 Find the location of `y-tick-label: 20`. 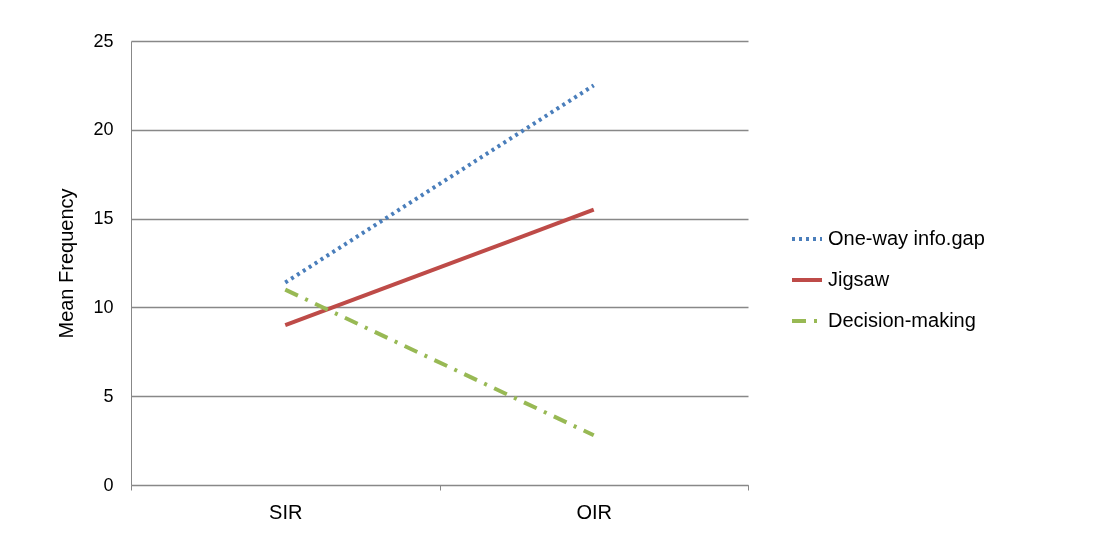

y-tick-label: 20 is located at coordinates (103, 129).